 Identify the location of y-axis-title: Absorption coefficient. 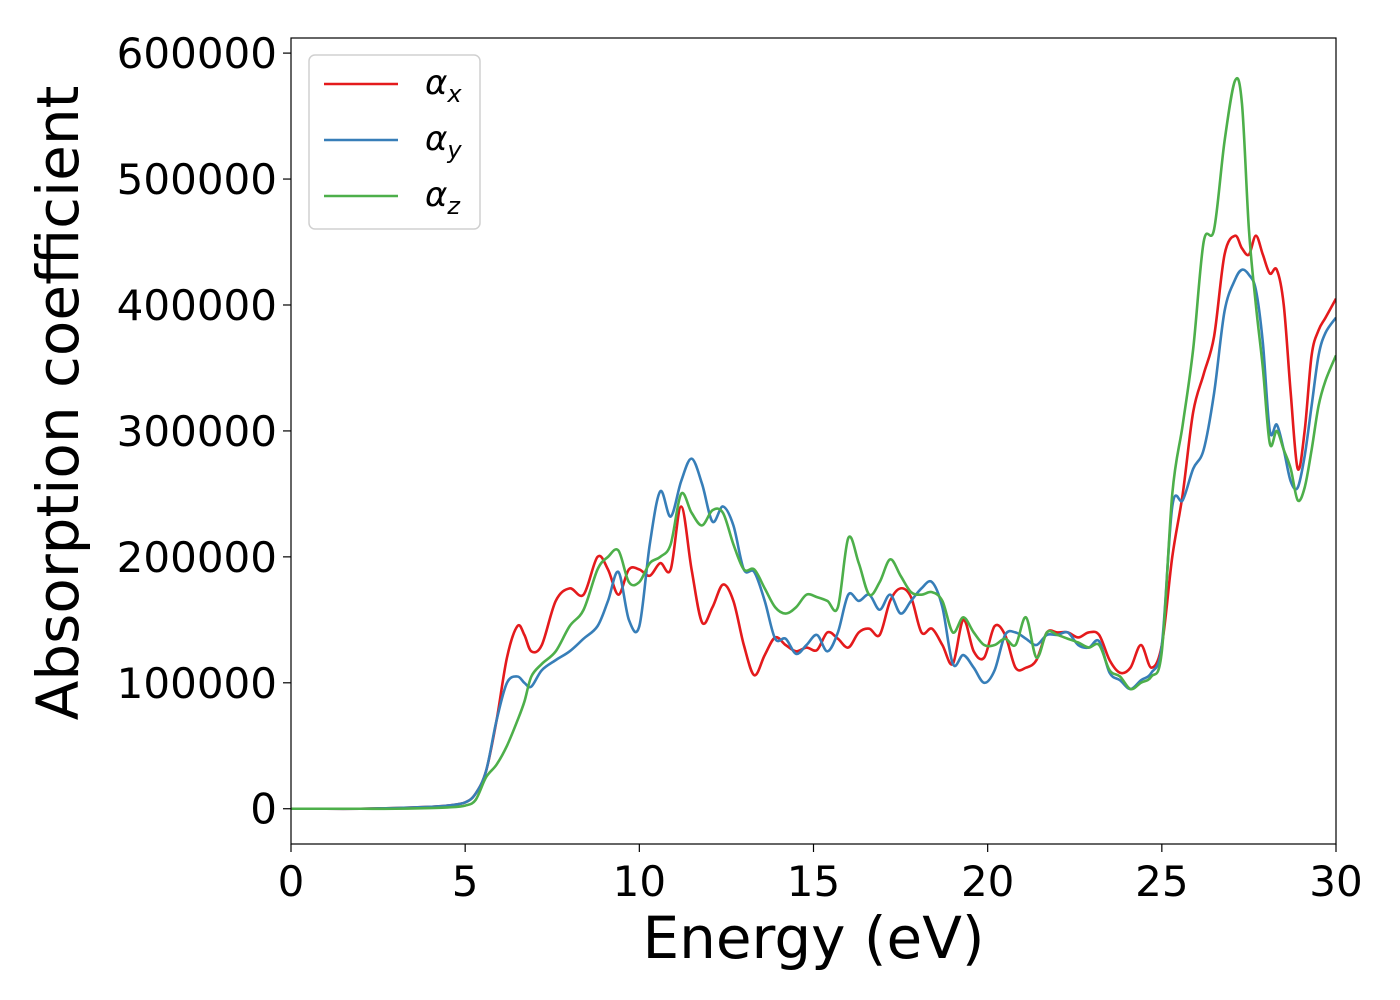
(58, 403).